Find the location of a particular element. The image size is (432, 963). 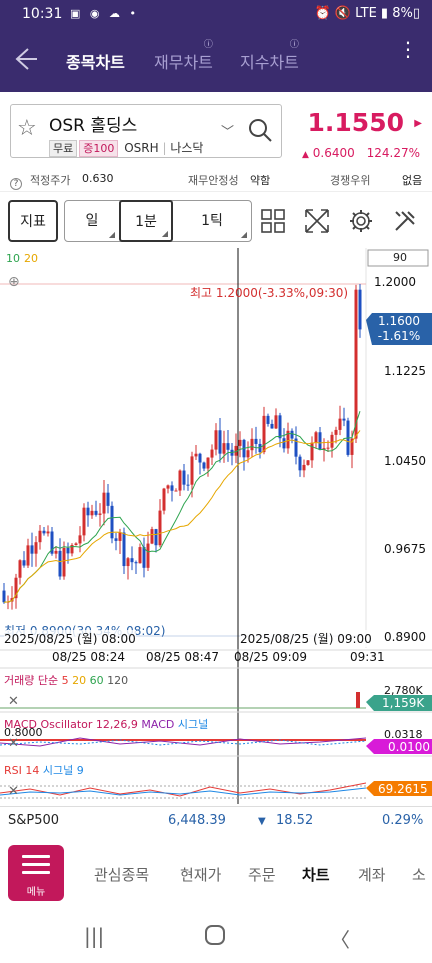

stock-selector: ☆ OSR 홀딩스 무료 증100 OSRH | 나스닥 ﹀ is located at coordinates (146, 131).